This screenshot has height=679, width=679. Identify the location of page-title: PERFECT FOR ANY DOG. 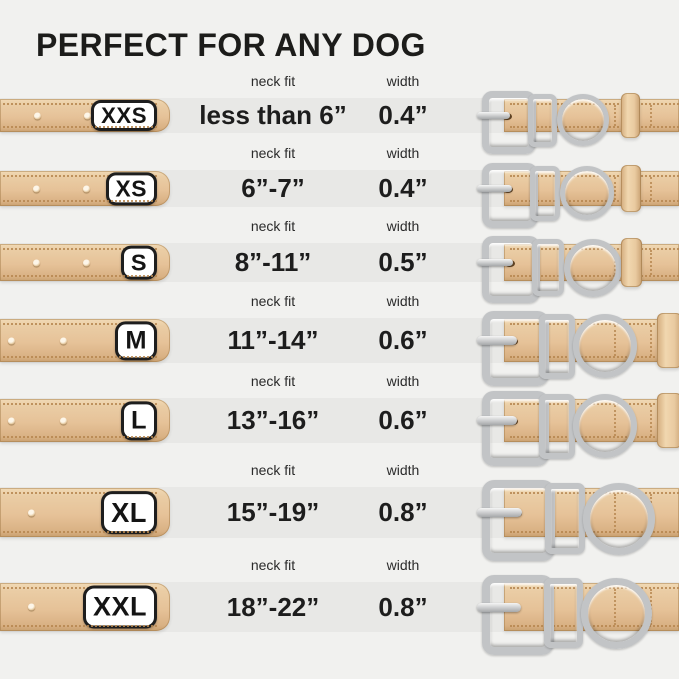
(231, 45).